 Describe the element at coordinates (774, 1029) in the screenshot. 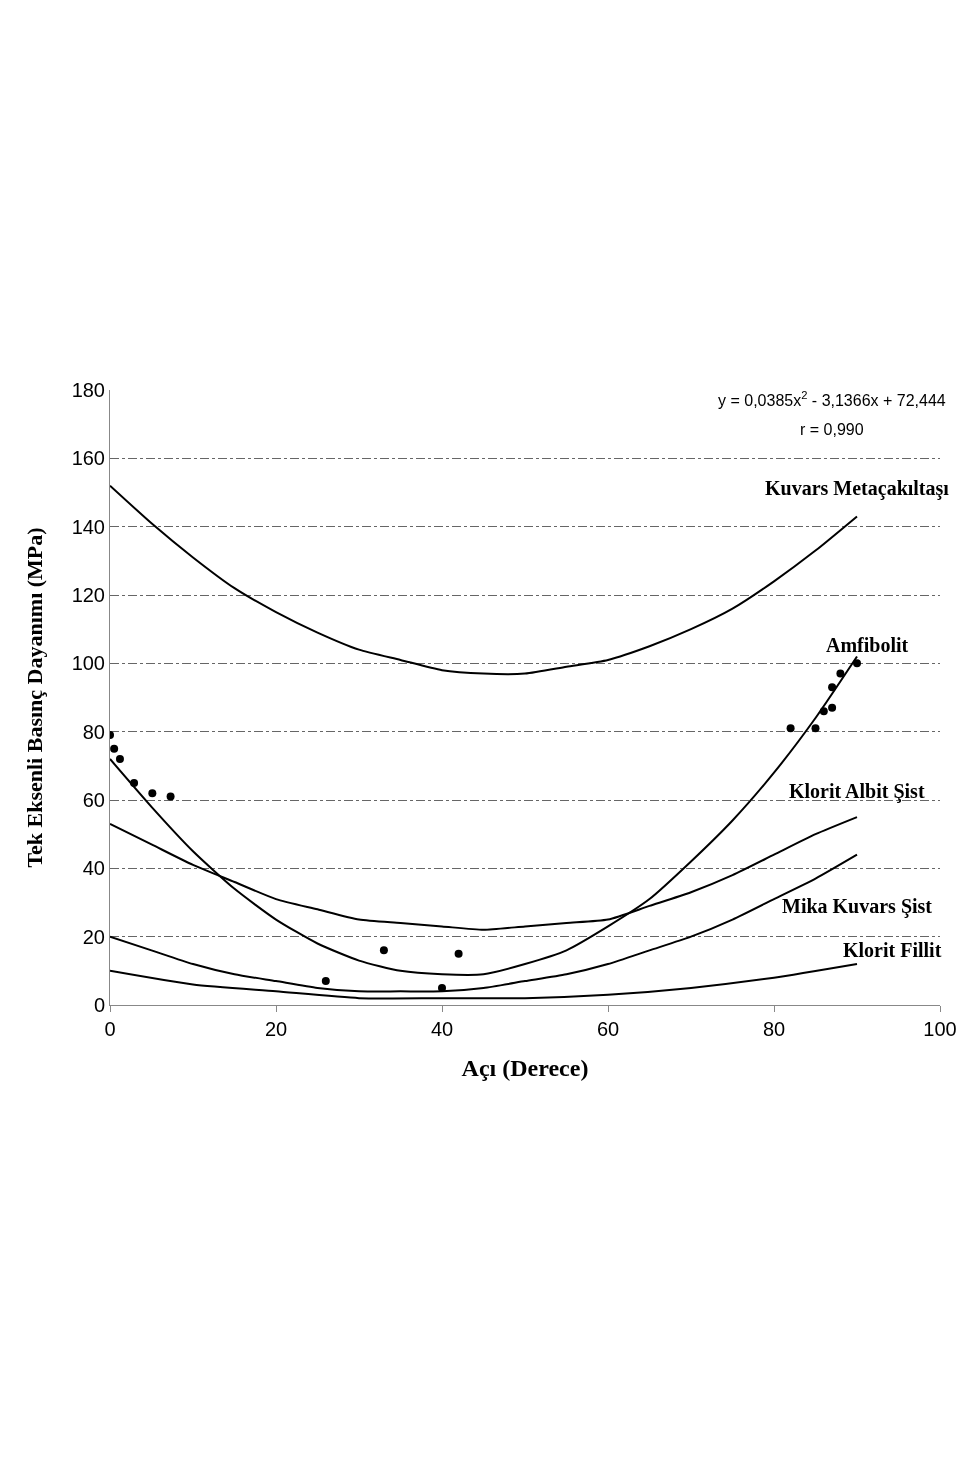

I see `x-tick-label: 80` at that location.